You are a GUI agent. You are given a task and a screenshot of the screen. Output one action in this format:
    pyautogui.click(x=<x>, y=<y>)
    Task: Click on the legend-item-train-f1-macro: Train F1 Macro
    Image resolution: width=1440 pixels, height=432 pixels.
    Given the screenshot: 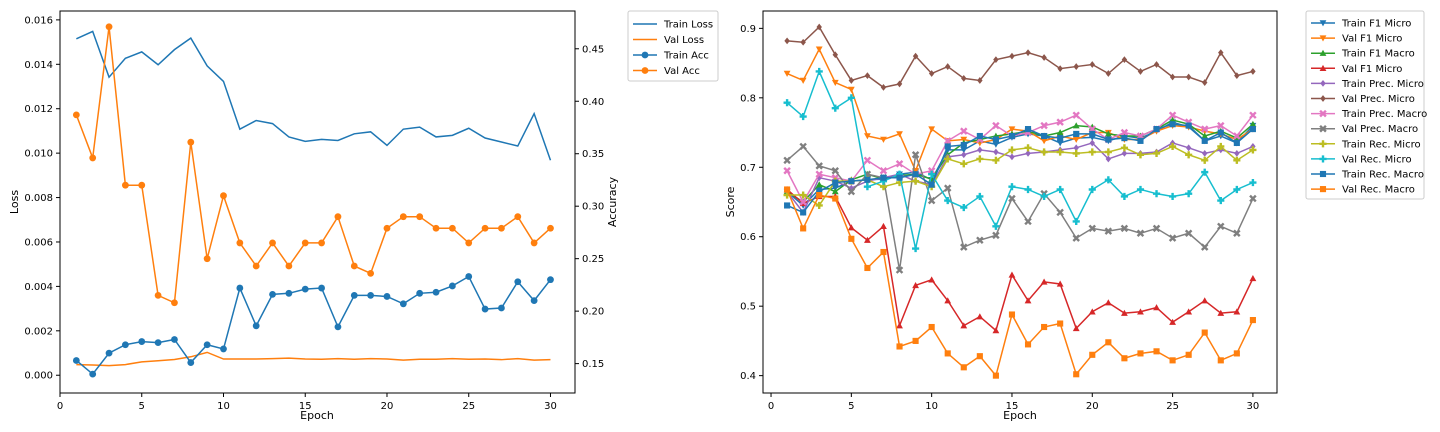 What is the action you would take?
    pyautogui.click(x=1363, y=54)
    